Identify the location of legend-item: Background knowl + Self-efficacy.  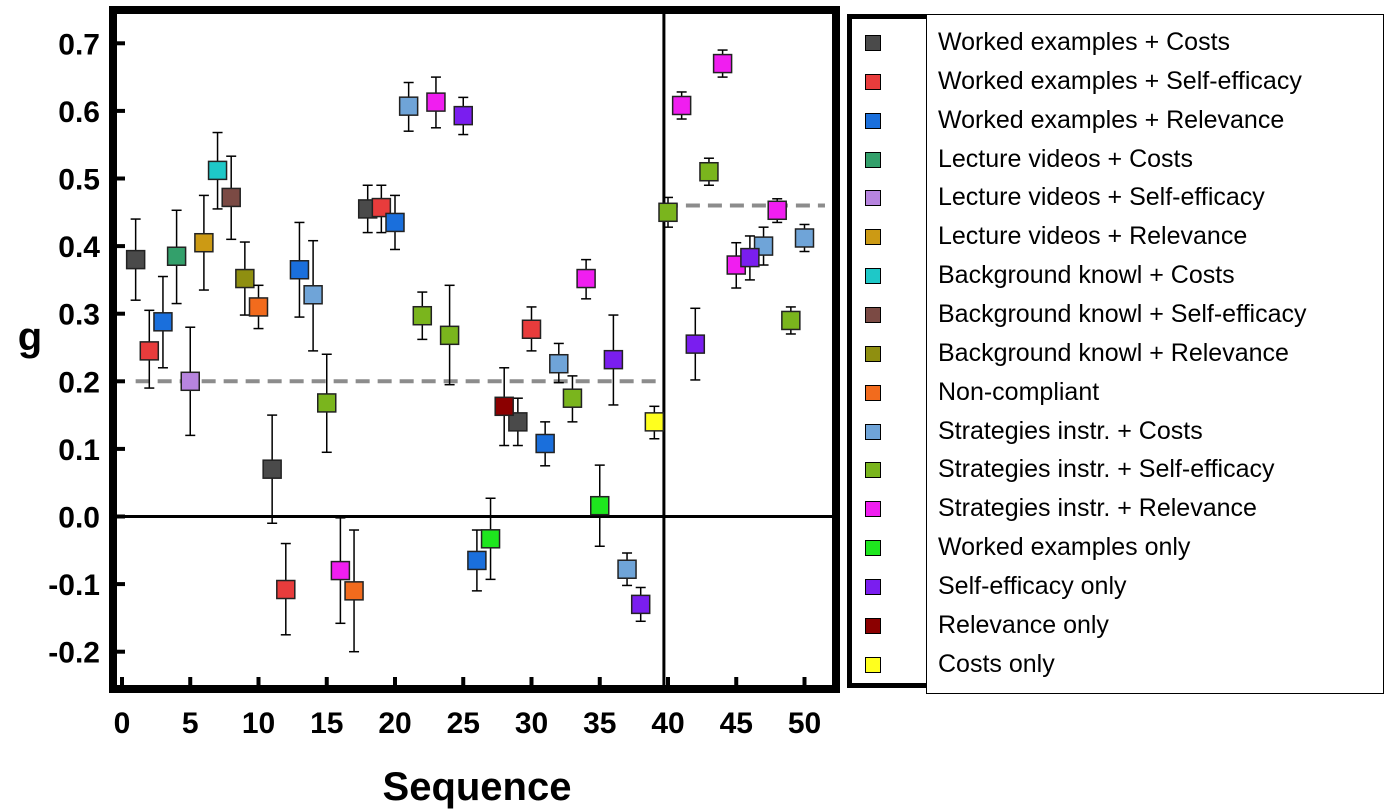
(1119, 317).